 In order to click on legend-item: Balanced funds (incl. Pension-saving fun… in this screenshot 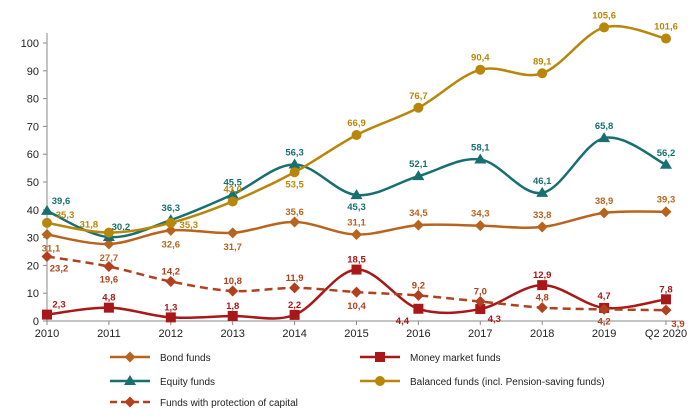, I will do `click(482, 382)`.